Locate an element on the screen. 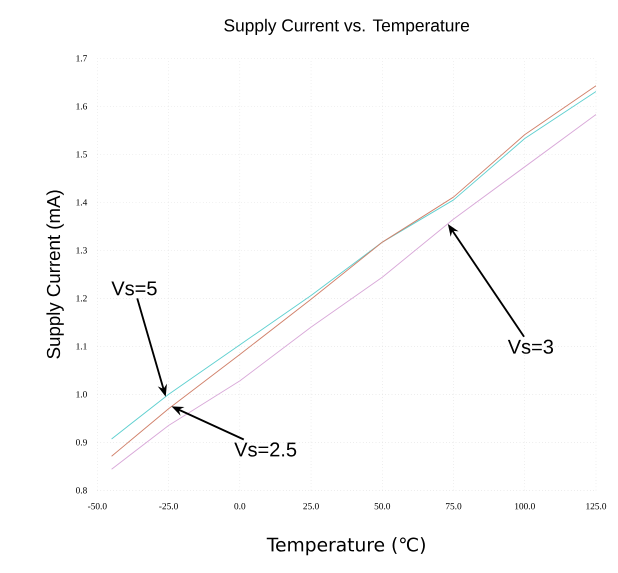 Image resolution: width=618 pixels, height=573 pixels. y-tick-label: 1.6 is located at coordinates (82, 106).